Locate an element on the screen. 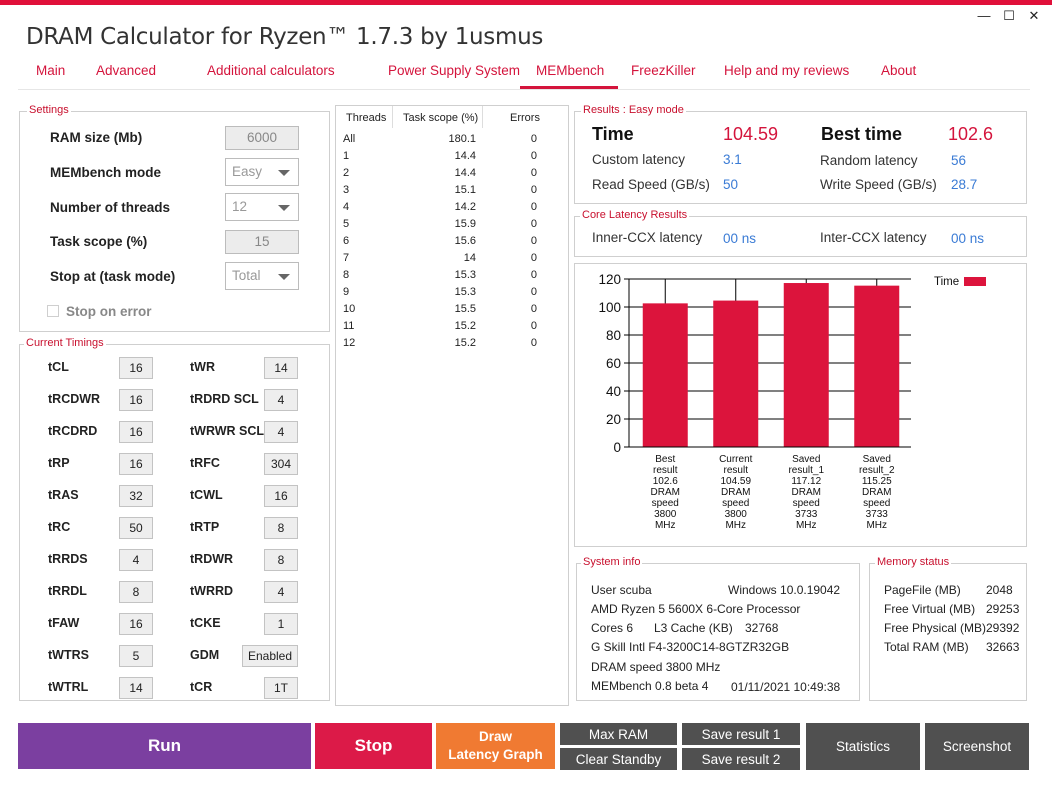 The width and height of the screenshot is (1052, 791). ram-size-input: 6000 is located at coordinates (262, 138).